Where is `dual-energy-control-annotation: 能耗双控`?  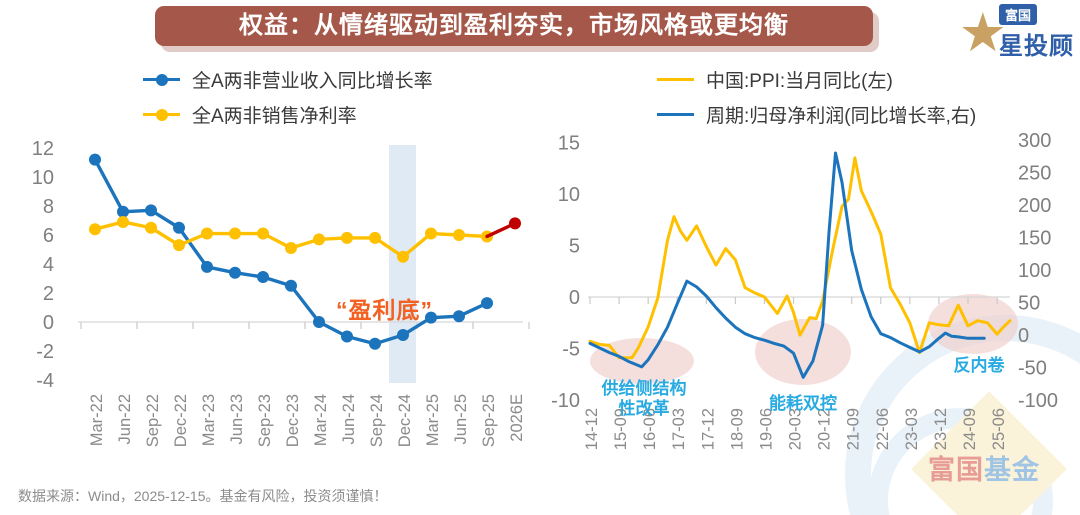 dual-energy-control-annotation: 能耗双控 is located at coordinates (803, 403).